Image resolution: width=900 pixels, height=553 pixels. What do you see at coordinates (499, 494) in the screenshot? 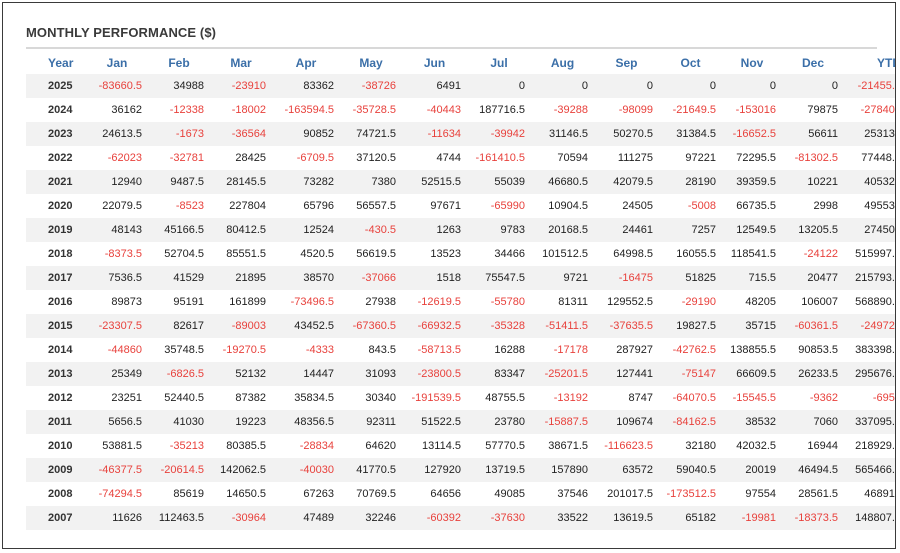
I see `month-cell-jul: 49085` at bounding box center [499, 494].